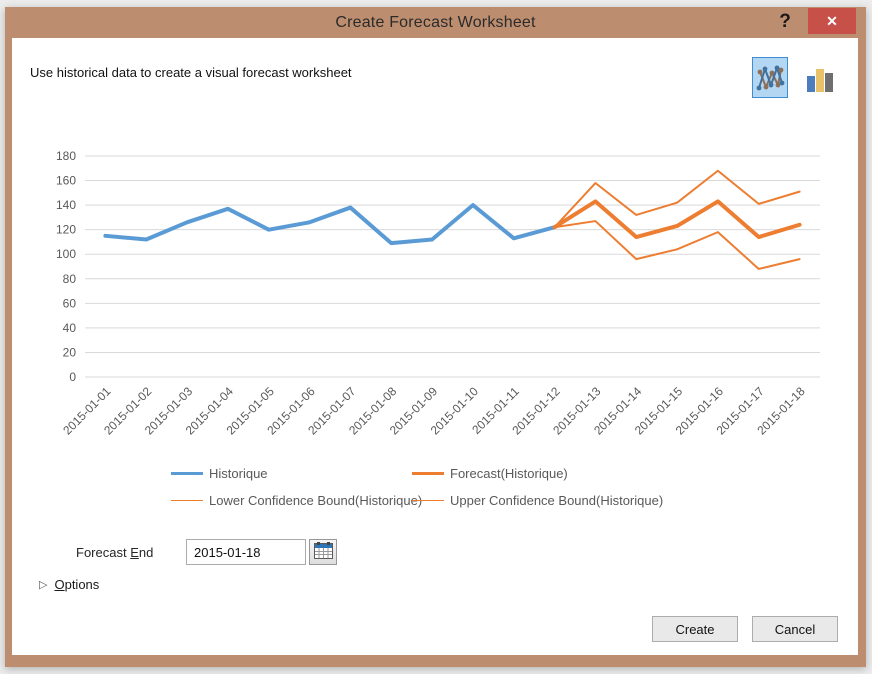 Image resolution: width=872 pixels, height=674 pixels. I want to click on legend-item-upper-bound: Upper Confidence Bound(Historique), so click(537, 500).